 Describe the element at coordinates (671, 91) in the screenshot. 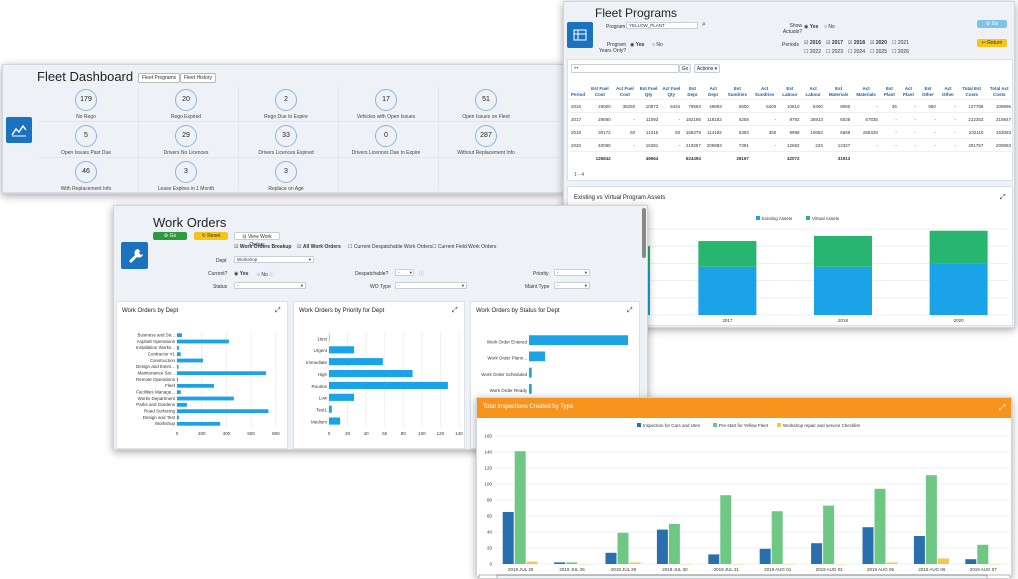

I see `column-header: Act Fuel Qty` at that location.